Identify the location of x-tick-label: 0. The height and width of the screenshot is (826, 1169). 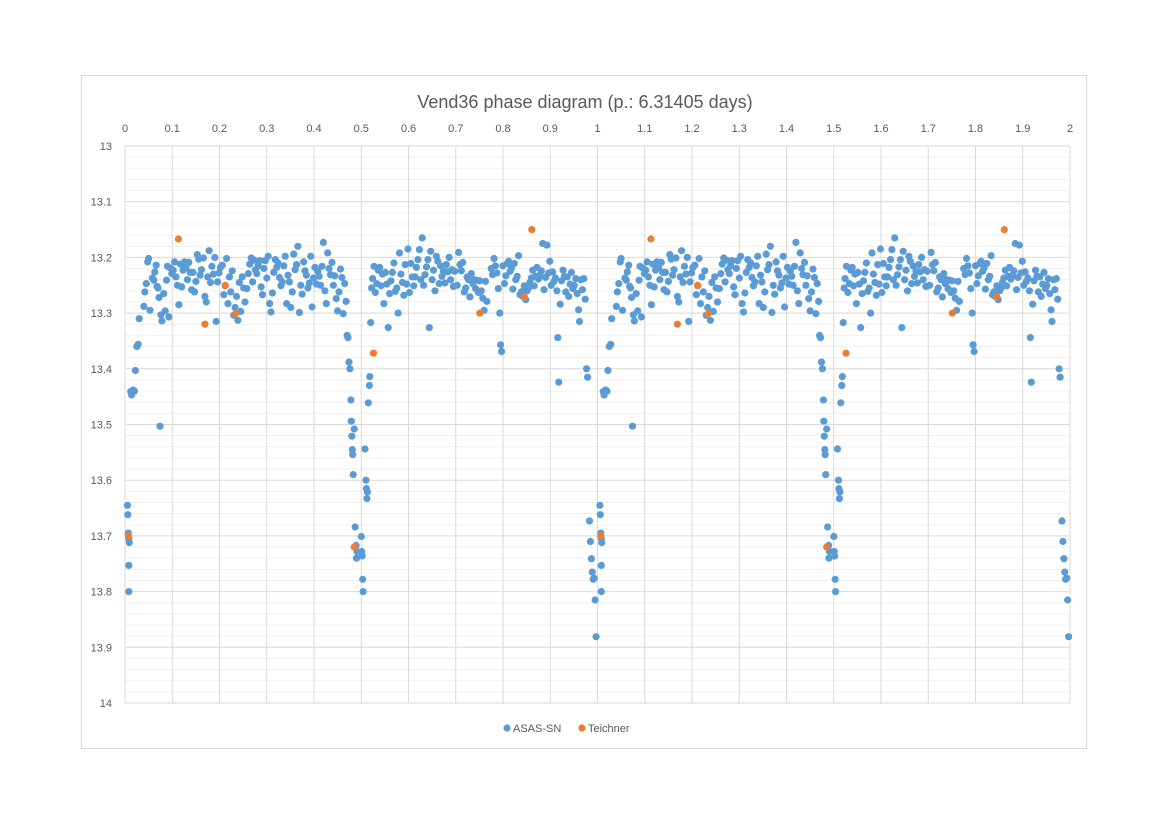
(125, 129).